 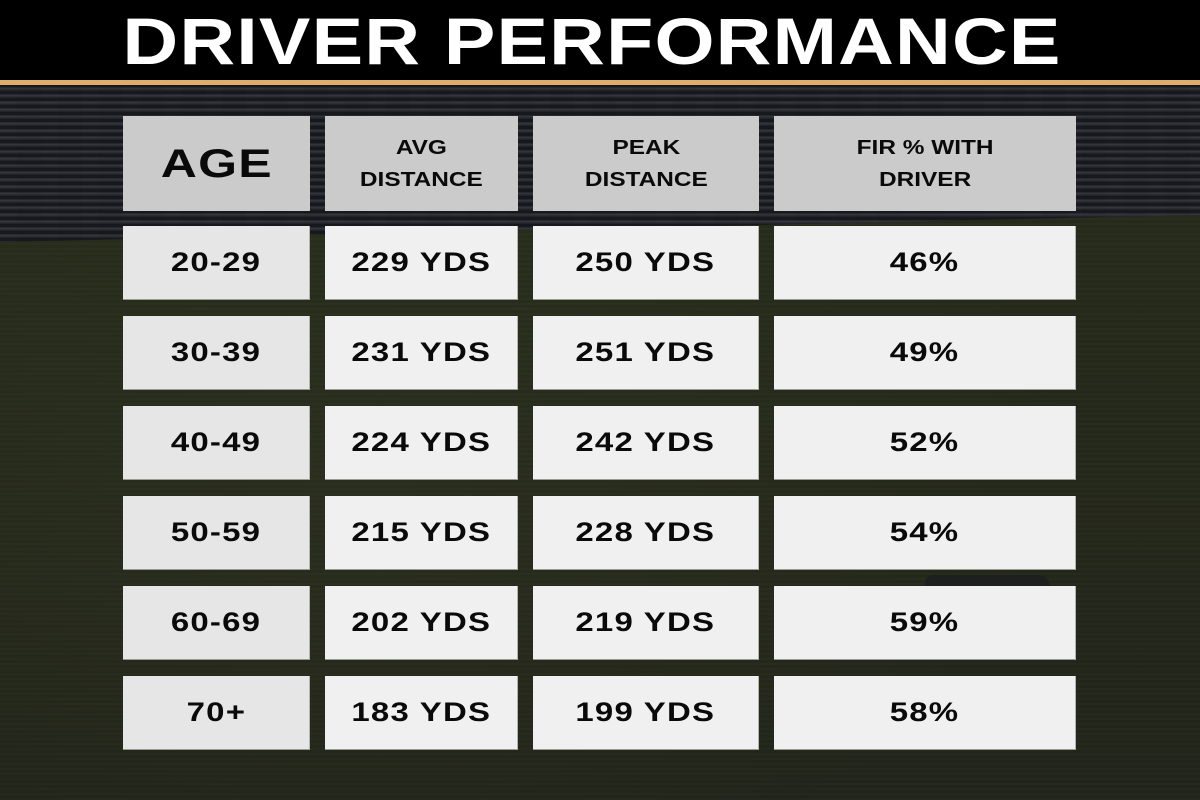 I want to click on cell-text: 183 YDS, so click(x=421, y=712).